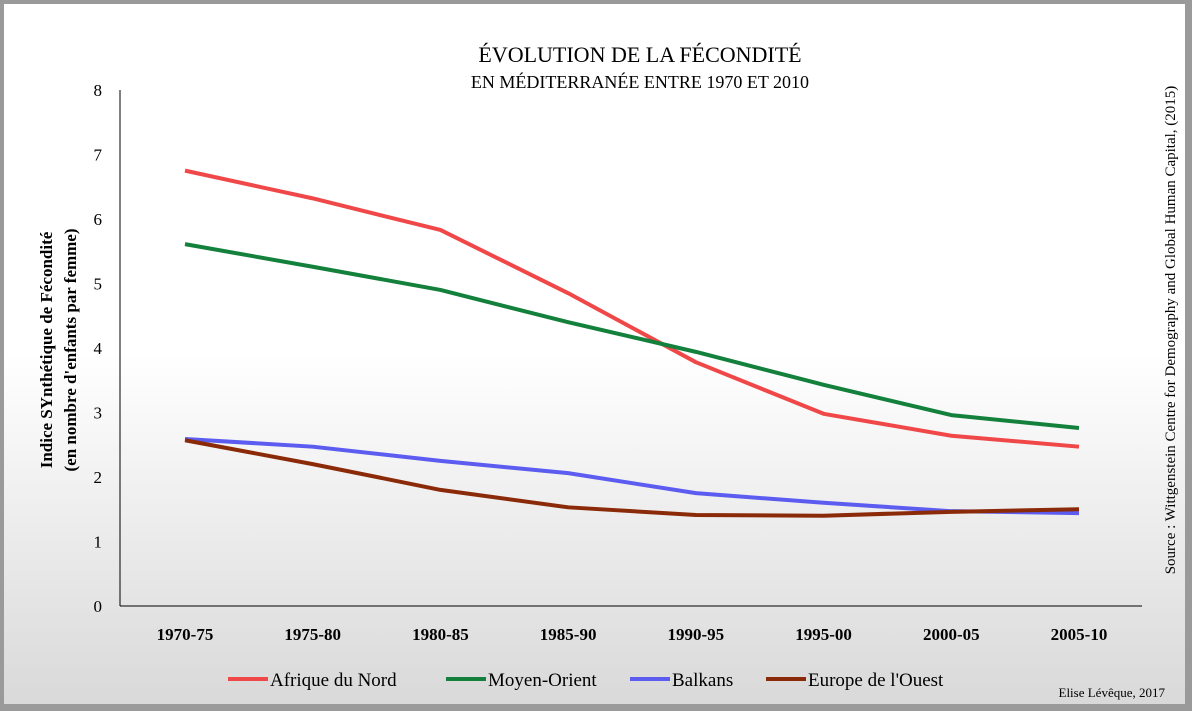 This screenshot has width=1192, height=711. I want to click on legend-label: Afrique du Nord, so click(333, 680).